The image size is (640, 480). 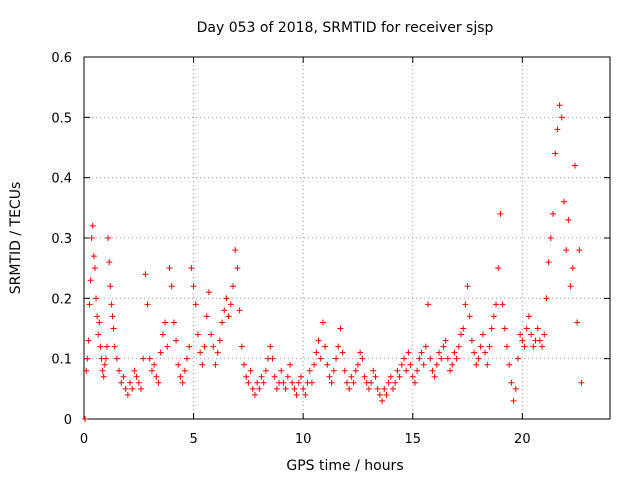 I want to click on y-tick-label: 0.6, so click(x=61, y=58).